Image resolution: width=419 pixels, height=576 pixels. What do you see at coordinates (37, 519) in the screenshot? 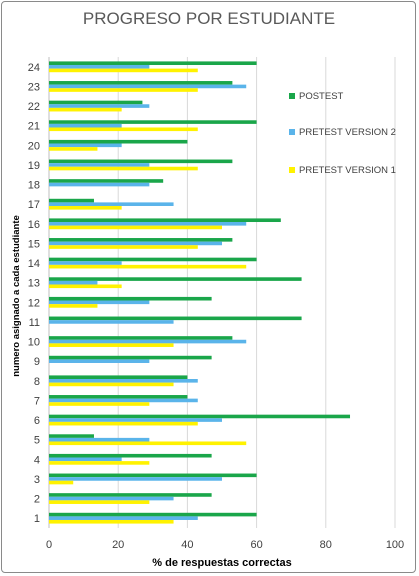
I see `y-tick-label-1: 1` at bounding box center [37, 519].